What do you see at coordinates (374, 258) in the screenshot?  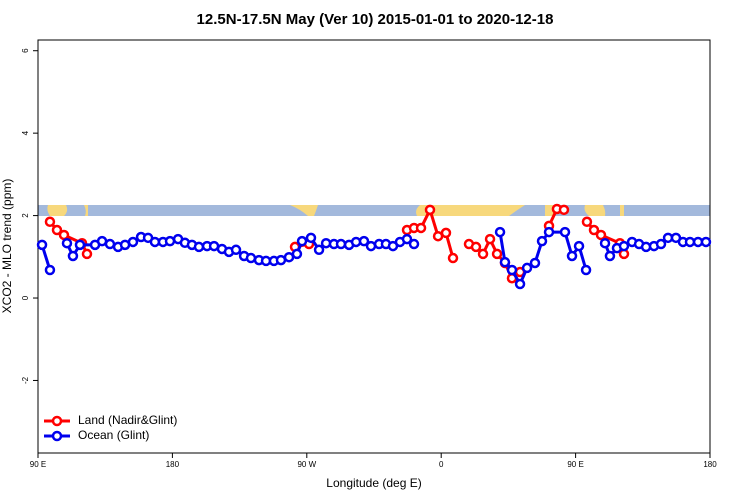 I see `series` at bounding box center [374, 258].